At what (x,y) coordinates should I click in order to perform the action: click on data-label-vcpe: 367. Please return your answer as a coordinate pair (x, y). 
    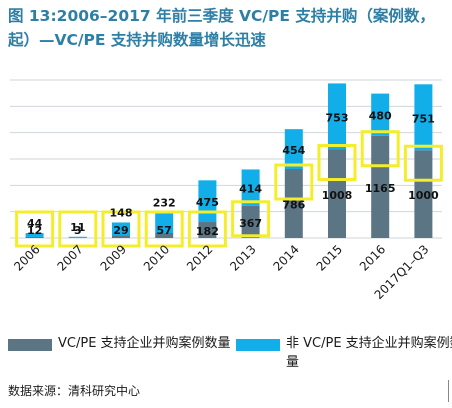
    Looking at the image, I should click on (250, 223).